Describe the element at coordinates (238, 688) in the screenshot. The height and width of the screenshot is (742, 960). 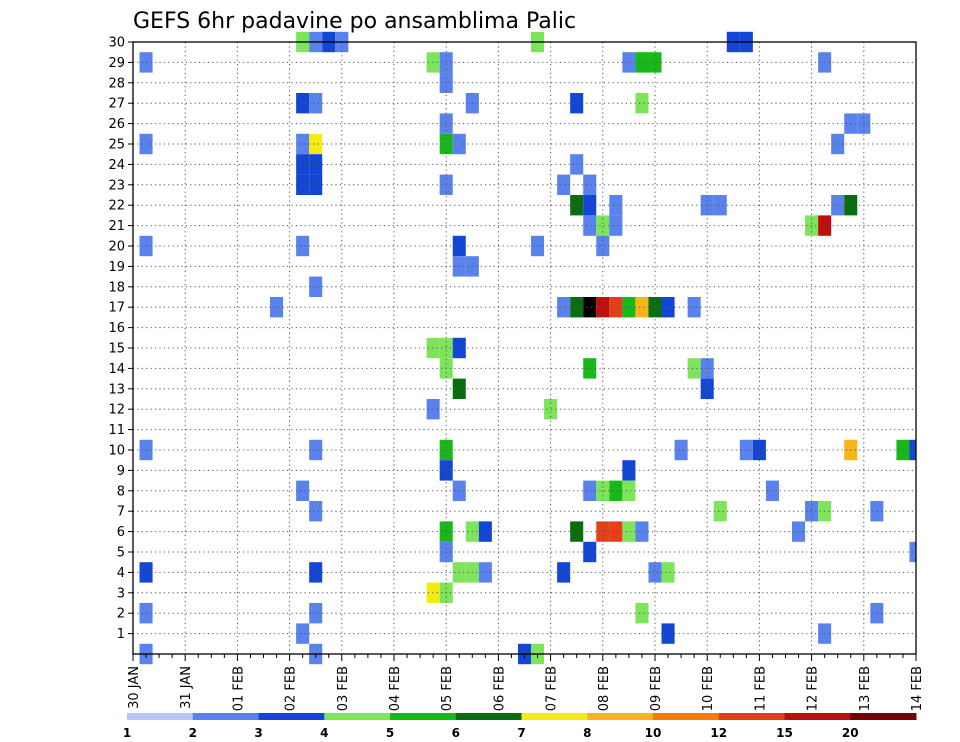
I see `x-tick-label: 01 FEB` at that location.